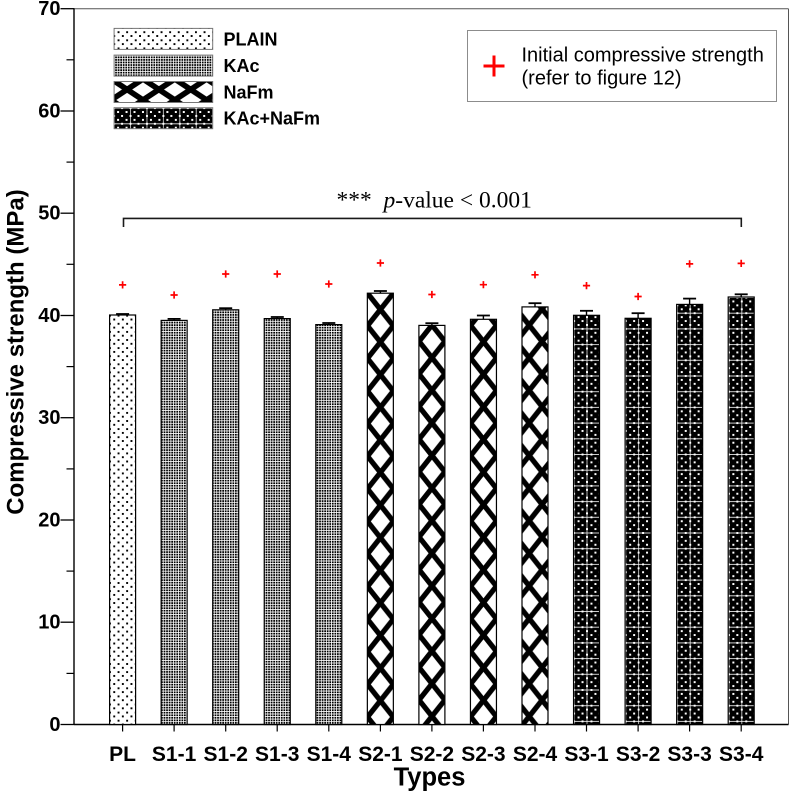 The image size is (791, 796). What do you see at coordinates (54, 725) in the screenshot?
I see `svg-text: 0` at bounding box center [54, 725].